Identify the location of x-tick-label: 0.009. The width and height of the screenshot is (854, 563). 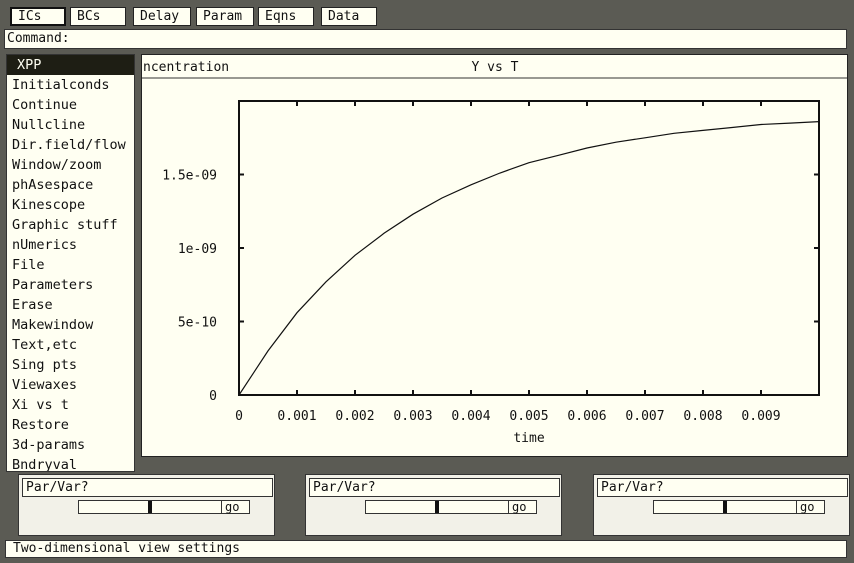
(760, 416).